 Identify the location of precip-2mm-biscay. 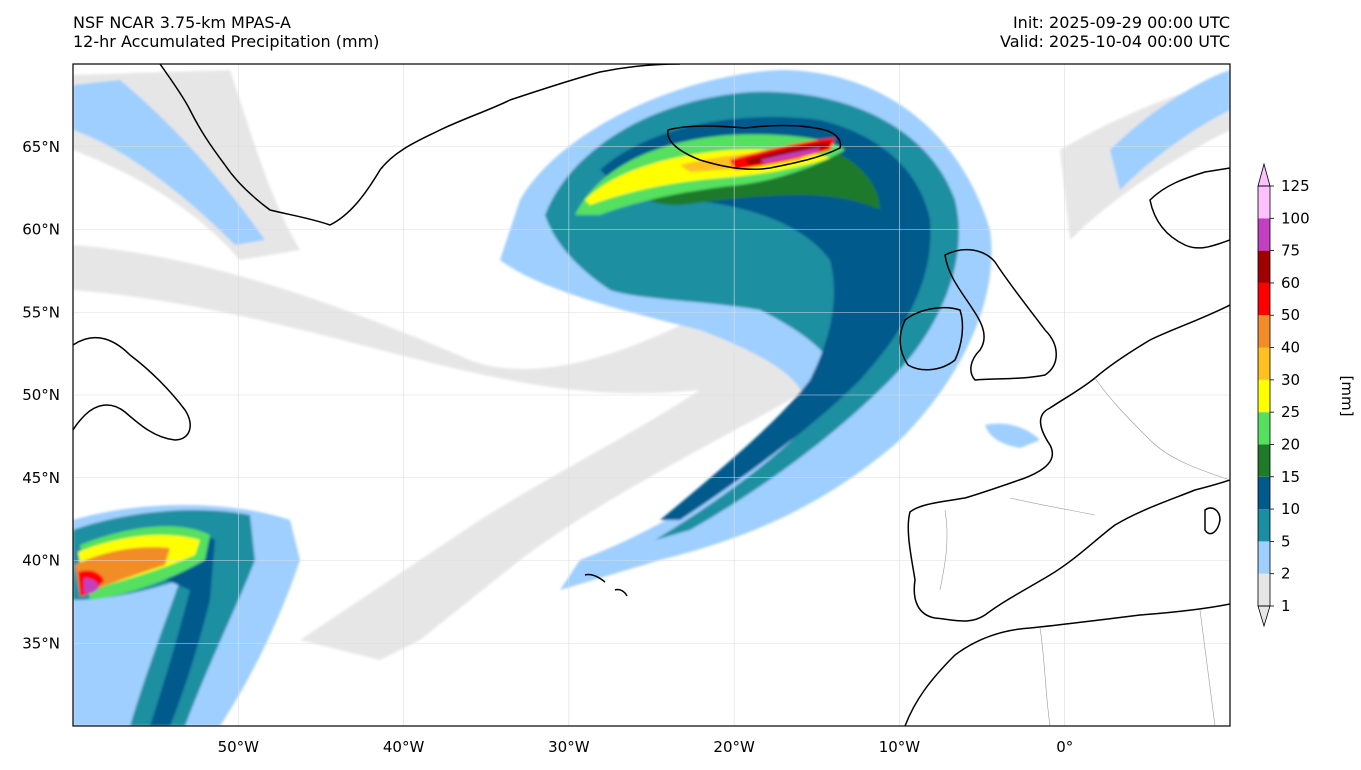
(1012, 435).